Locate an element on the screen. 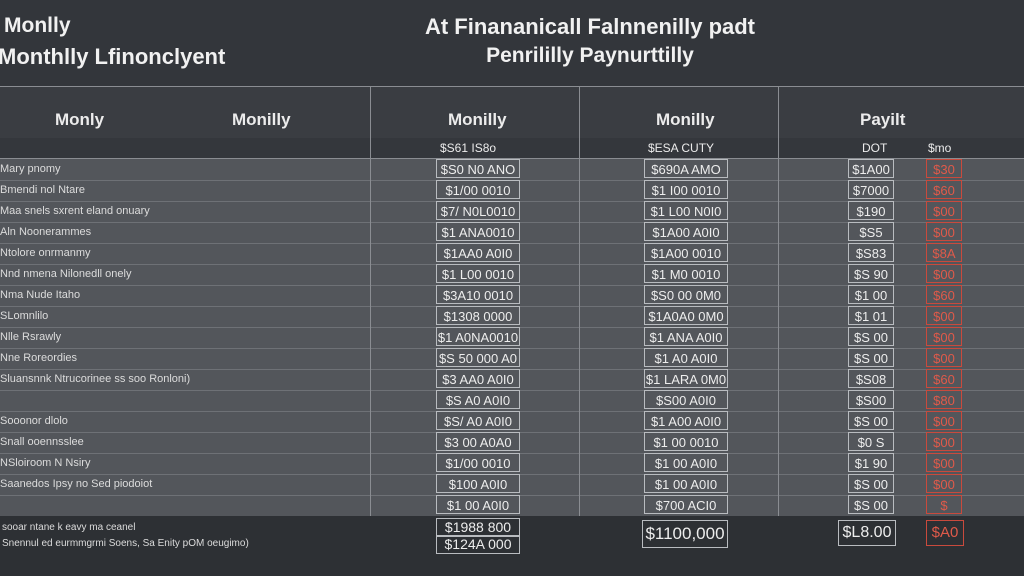 This screenshot has height=576, width=1024. value-cell-highlight: $80 is located at coordinates (944, 399).